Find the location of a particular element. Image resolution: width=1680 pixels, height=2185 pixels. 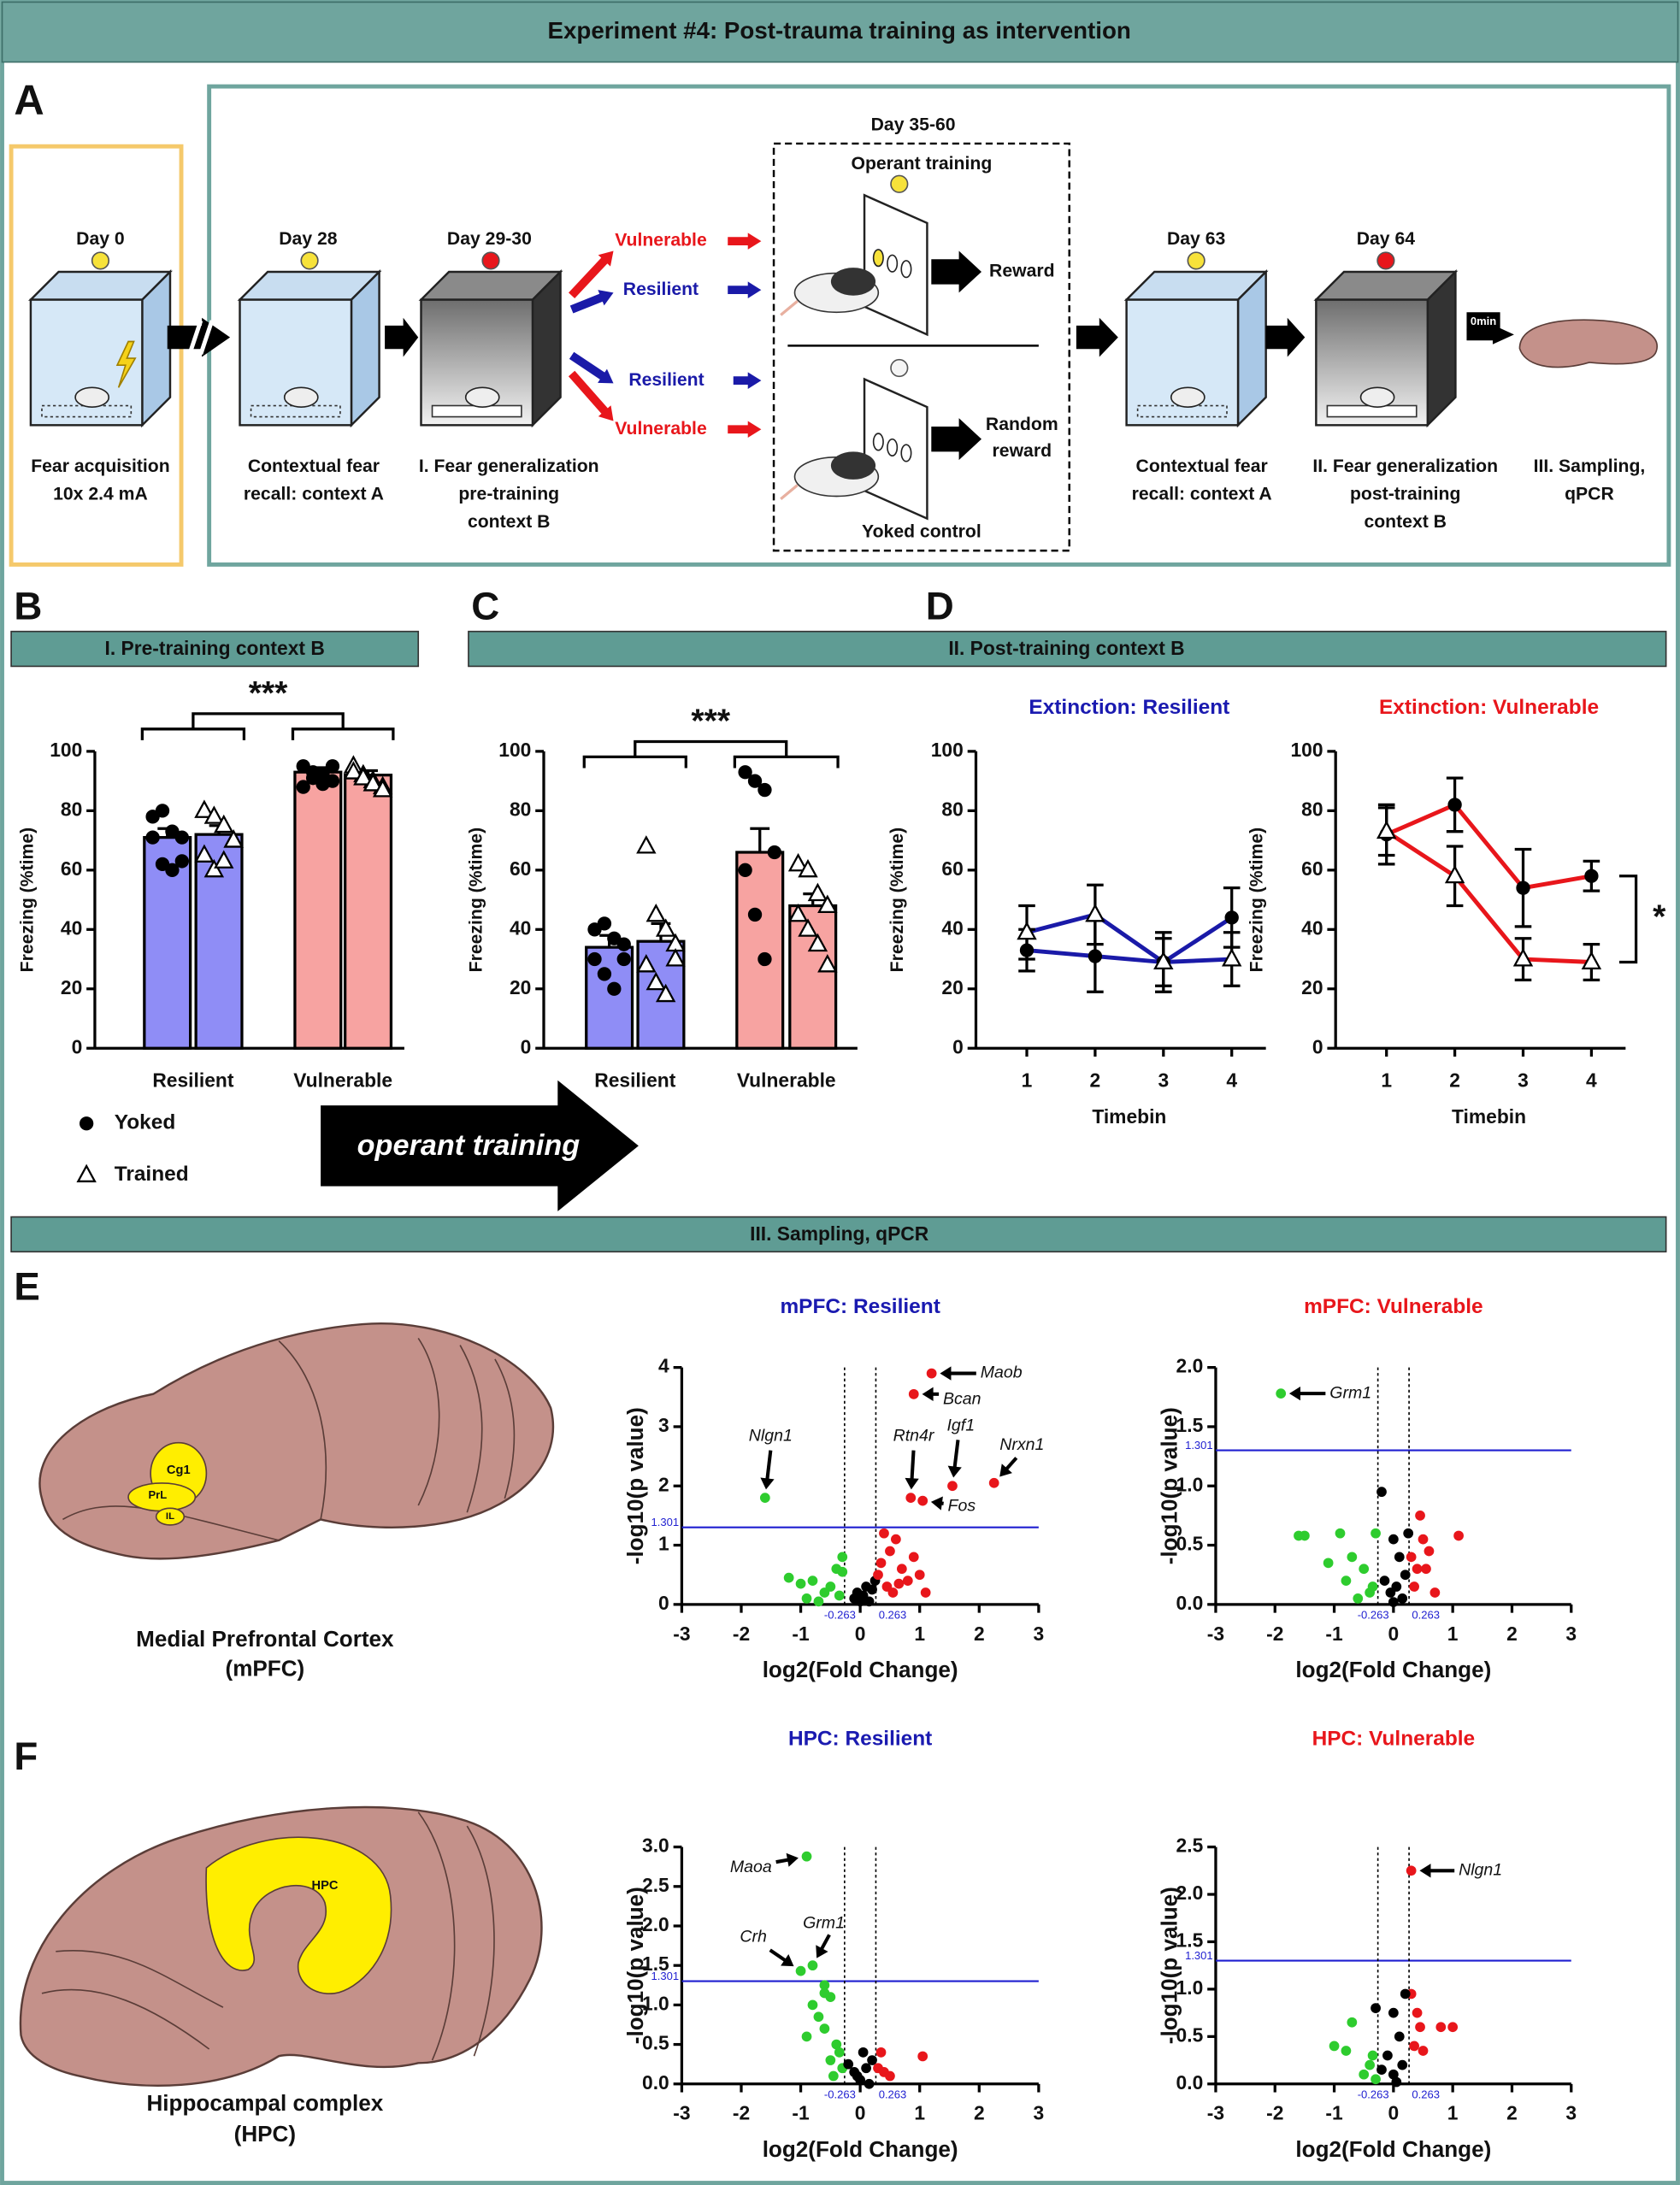

x-tick-label: -3 is located at coordinates (1215, 1634).